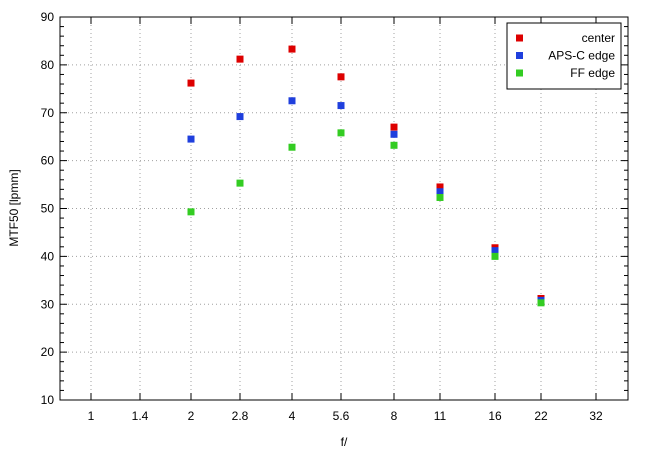  I want to click on legend-marker-center, so click(519, 38).